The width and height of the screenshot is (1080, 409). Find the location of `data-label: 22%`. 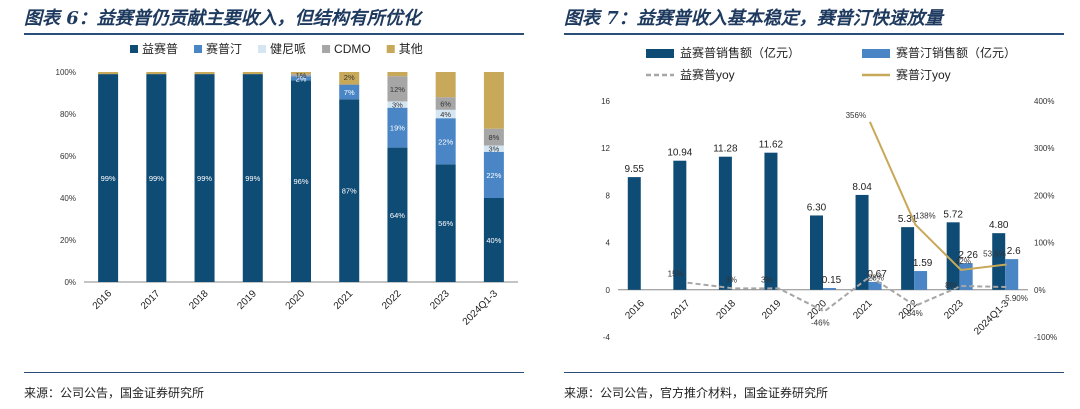

data-label: 22% is located at coordinates (445, 141).